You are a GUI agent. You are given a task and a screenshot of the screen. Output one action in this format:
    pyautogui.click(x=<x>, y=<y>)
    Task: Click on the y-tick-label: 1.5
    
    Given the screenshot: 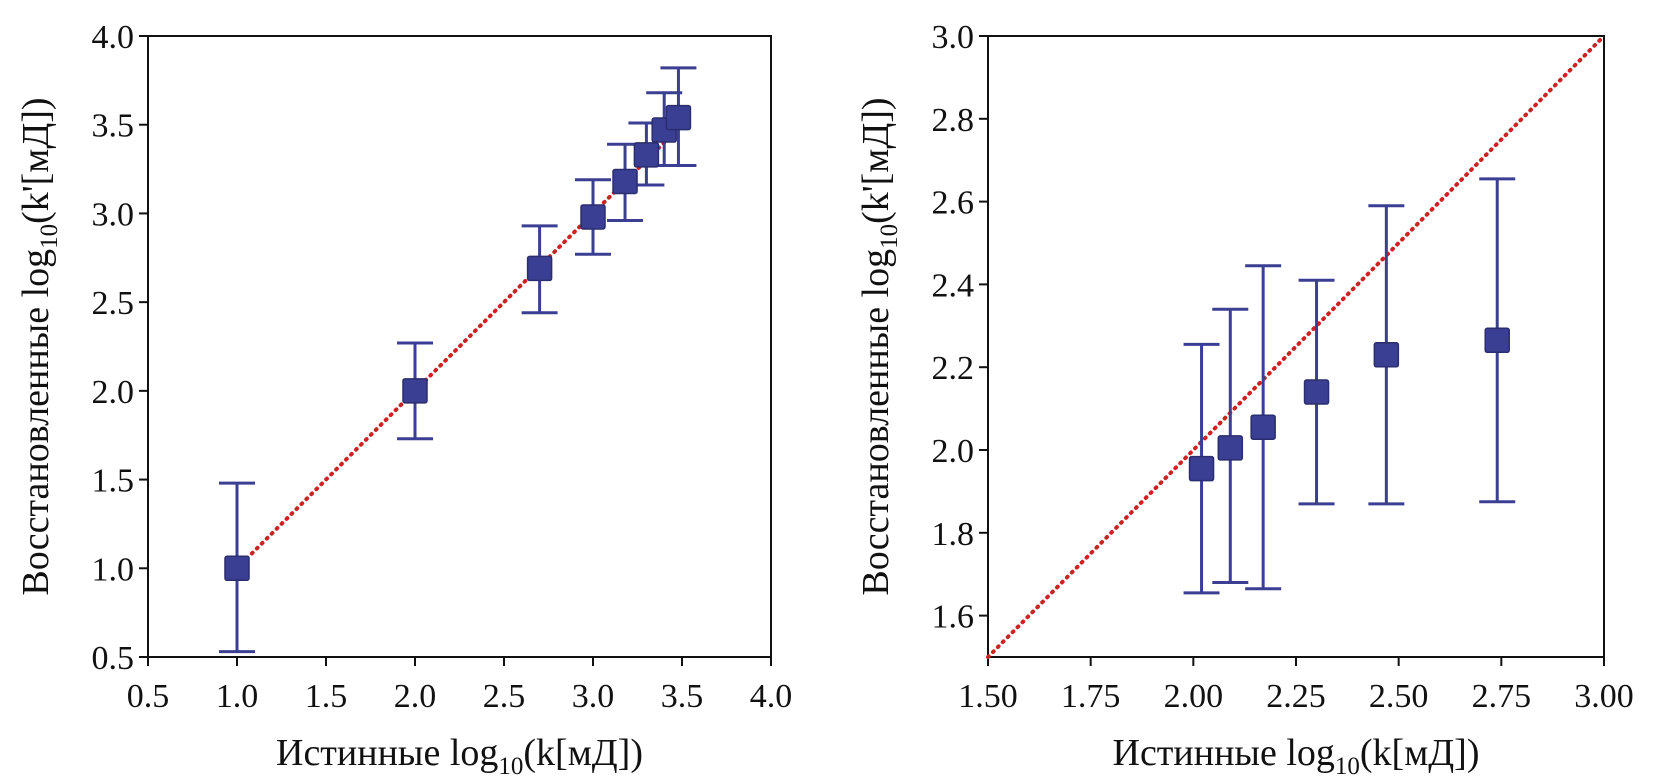 What is the action you would take?
    pyautogui.click(x=113, y=481)
    